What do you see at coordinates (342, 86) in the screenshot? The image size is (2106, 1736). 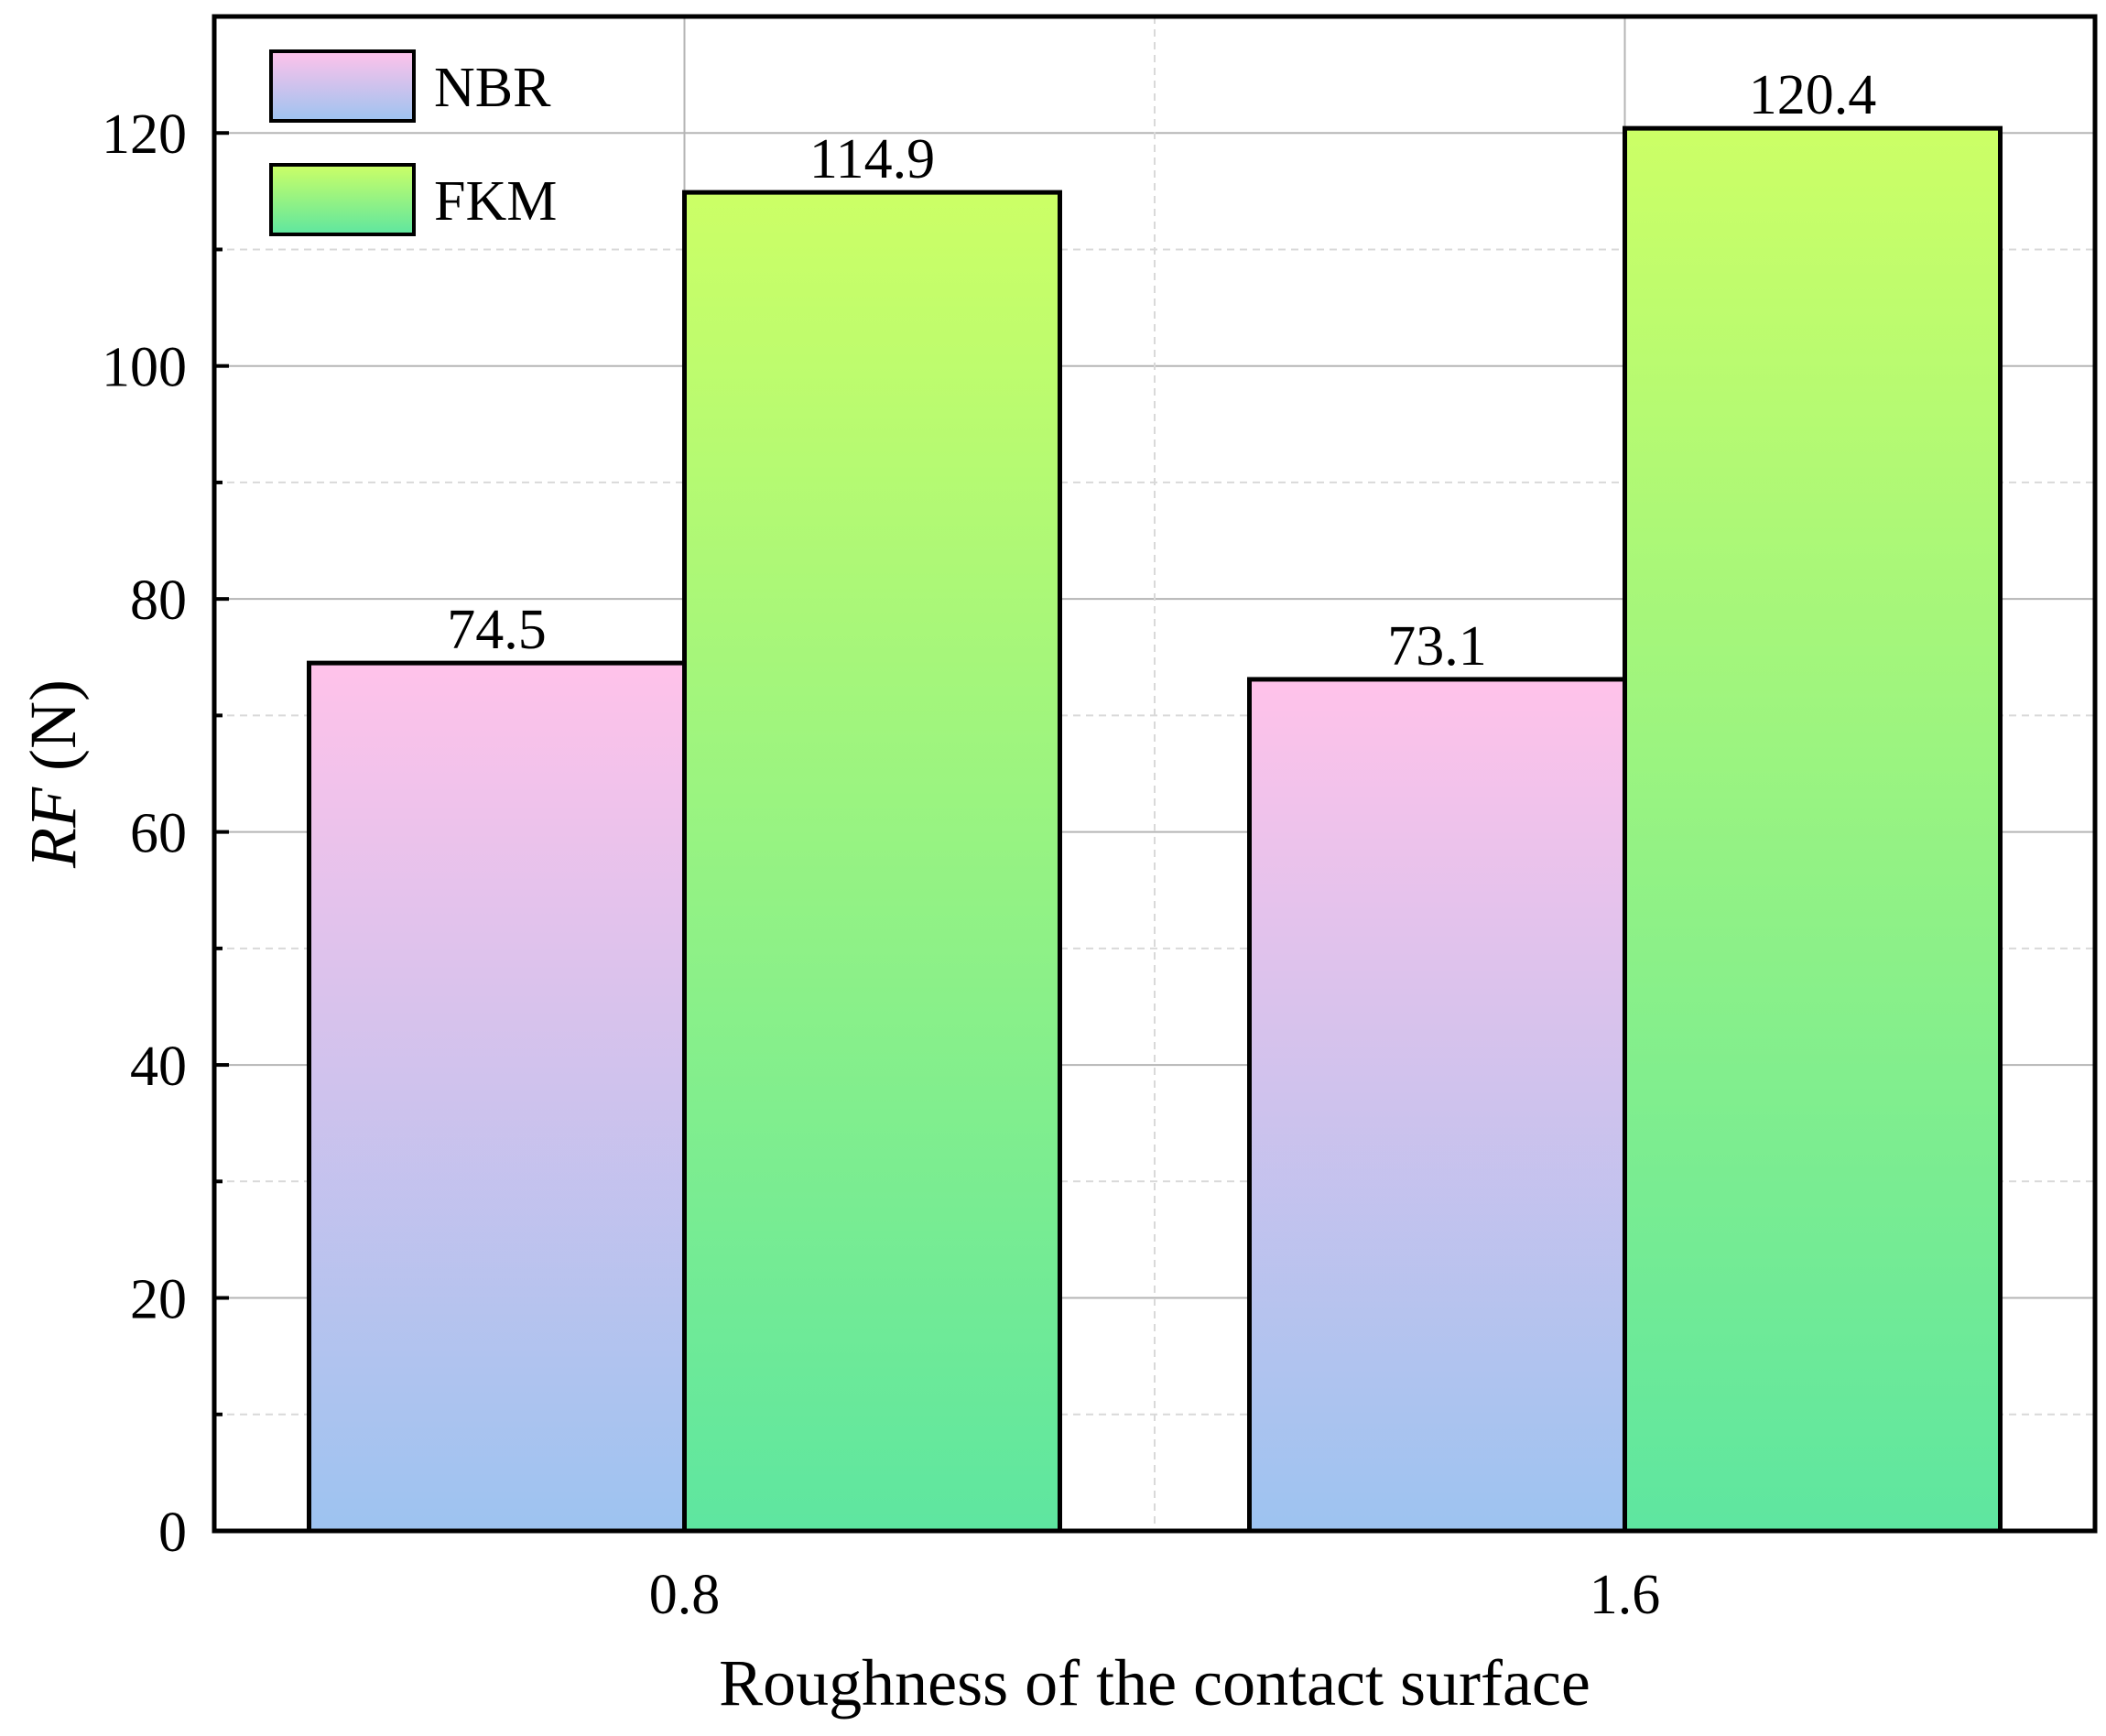 I see `legend-swatch-nbr` at bounding box center [342, 86].